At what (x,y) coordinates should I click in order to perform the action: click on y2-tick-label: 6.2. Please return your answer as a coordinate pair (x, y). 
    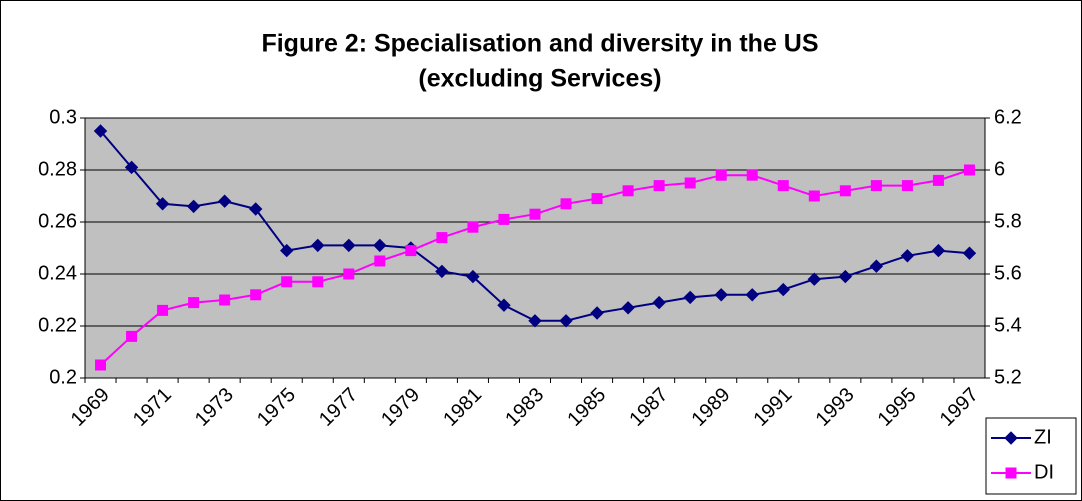
    Looking at the image, I should click on (1008, 117).